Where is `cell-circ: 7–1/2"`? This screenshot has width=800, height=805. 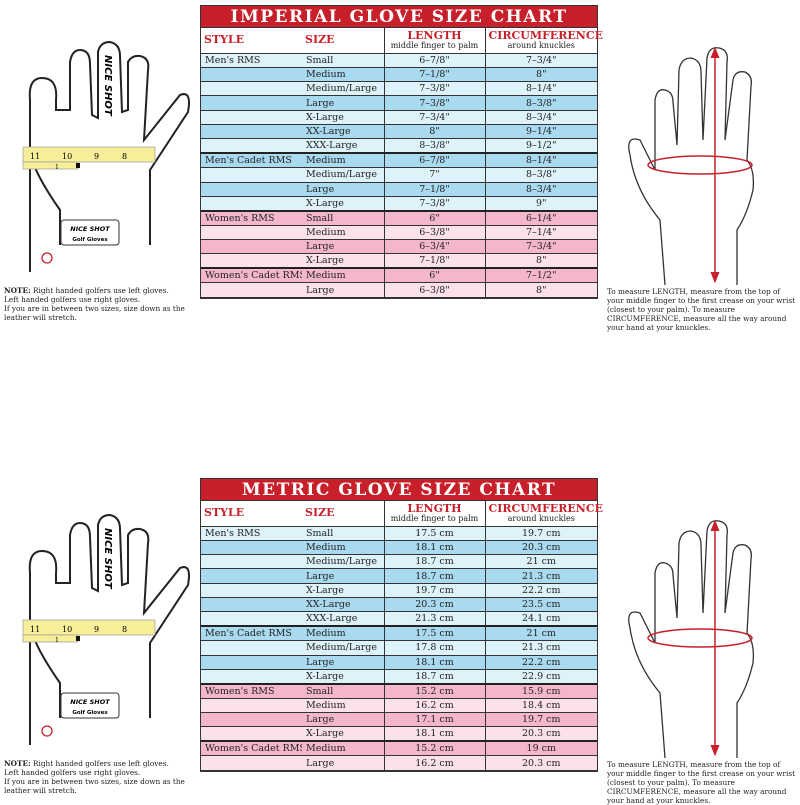
cell-circ: 7–1/2" is located at coordinates (540, 275).